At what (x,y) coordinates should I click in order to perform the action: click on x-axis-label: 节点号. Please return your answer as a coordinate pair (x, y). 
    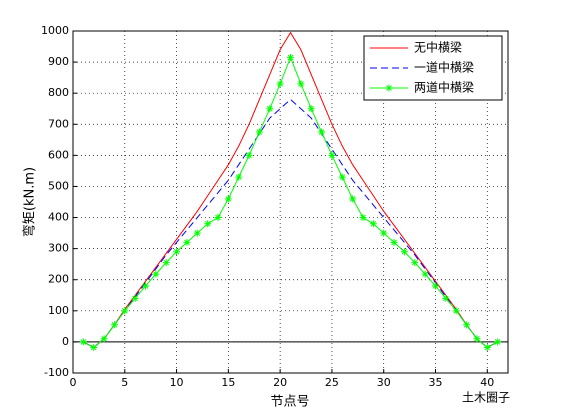
    Looking at the image, I should click on (289, 402).